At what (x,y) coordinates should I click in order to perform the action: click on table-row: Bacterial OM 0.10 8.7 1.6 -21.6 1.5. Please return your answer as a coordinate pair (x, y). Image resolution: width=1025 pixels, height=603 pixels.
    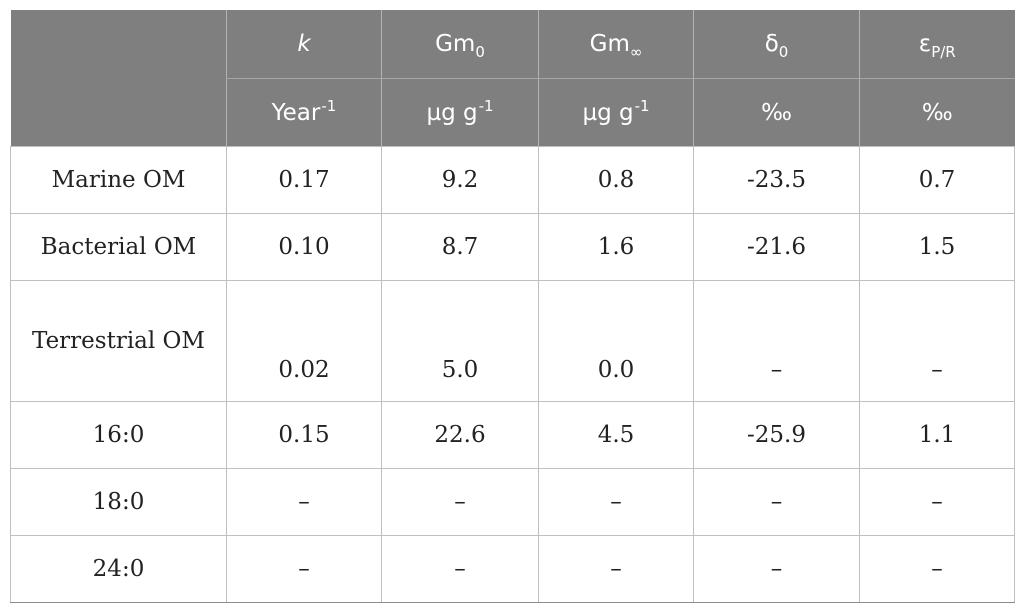
    Looking at the image, I should click on (512, 247).